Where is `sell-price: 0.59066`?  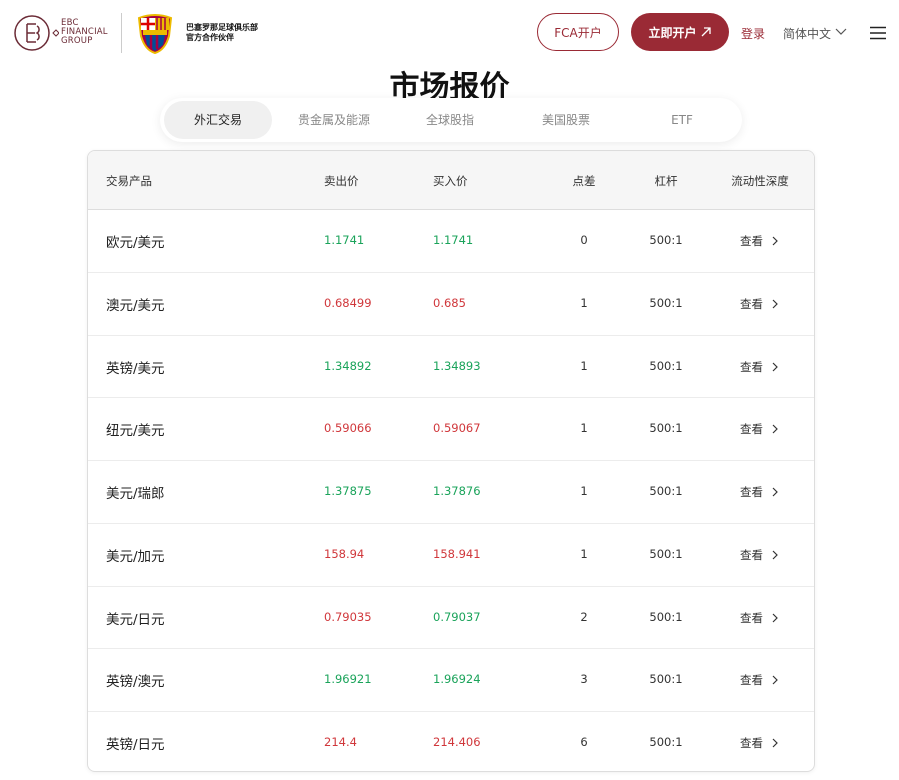 sell-price: 0.59066 is located at coordinates (348, 428).